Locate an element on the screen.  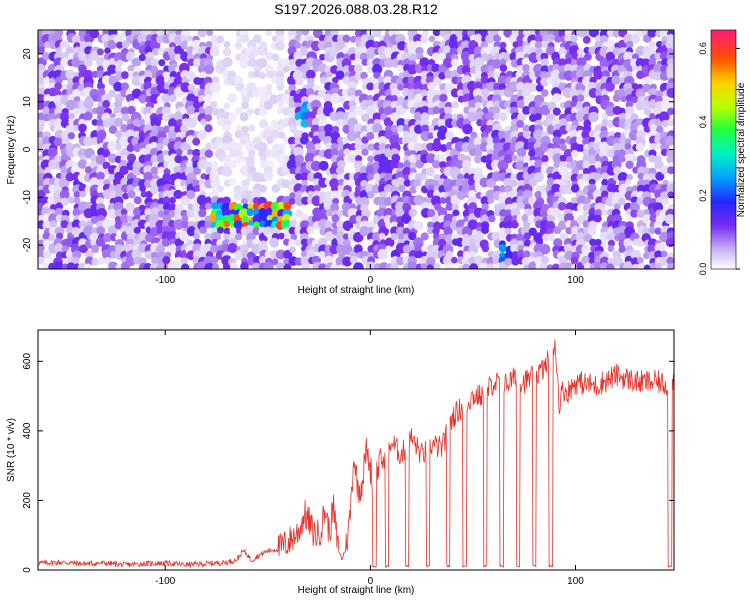
x-tick-label: -100 is located at coordinates (165, 581).